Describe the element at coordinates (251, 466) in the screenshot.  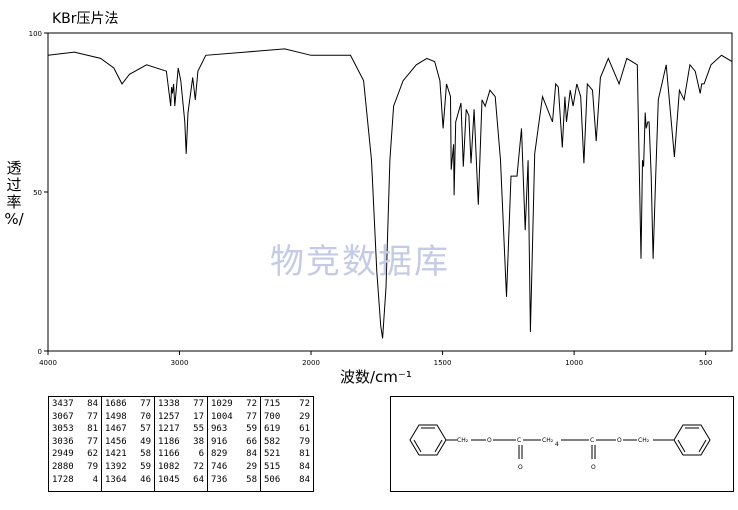
I see `peak-transmittance: 29` at that location.